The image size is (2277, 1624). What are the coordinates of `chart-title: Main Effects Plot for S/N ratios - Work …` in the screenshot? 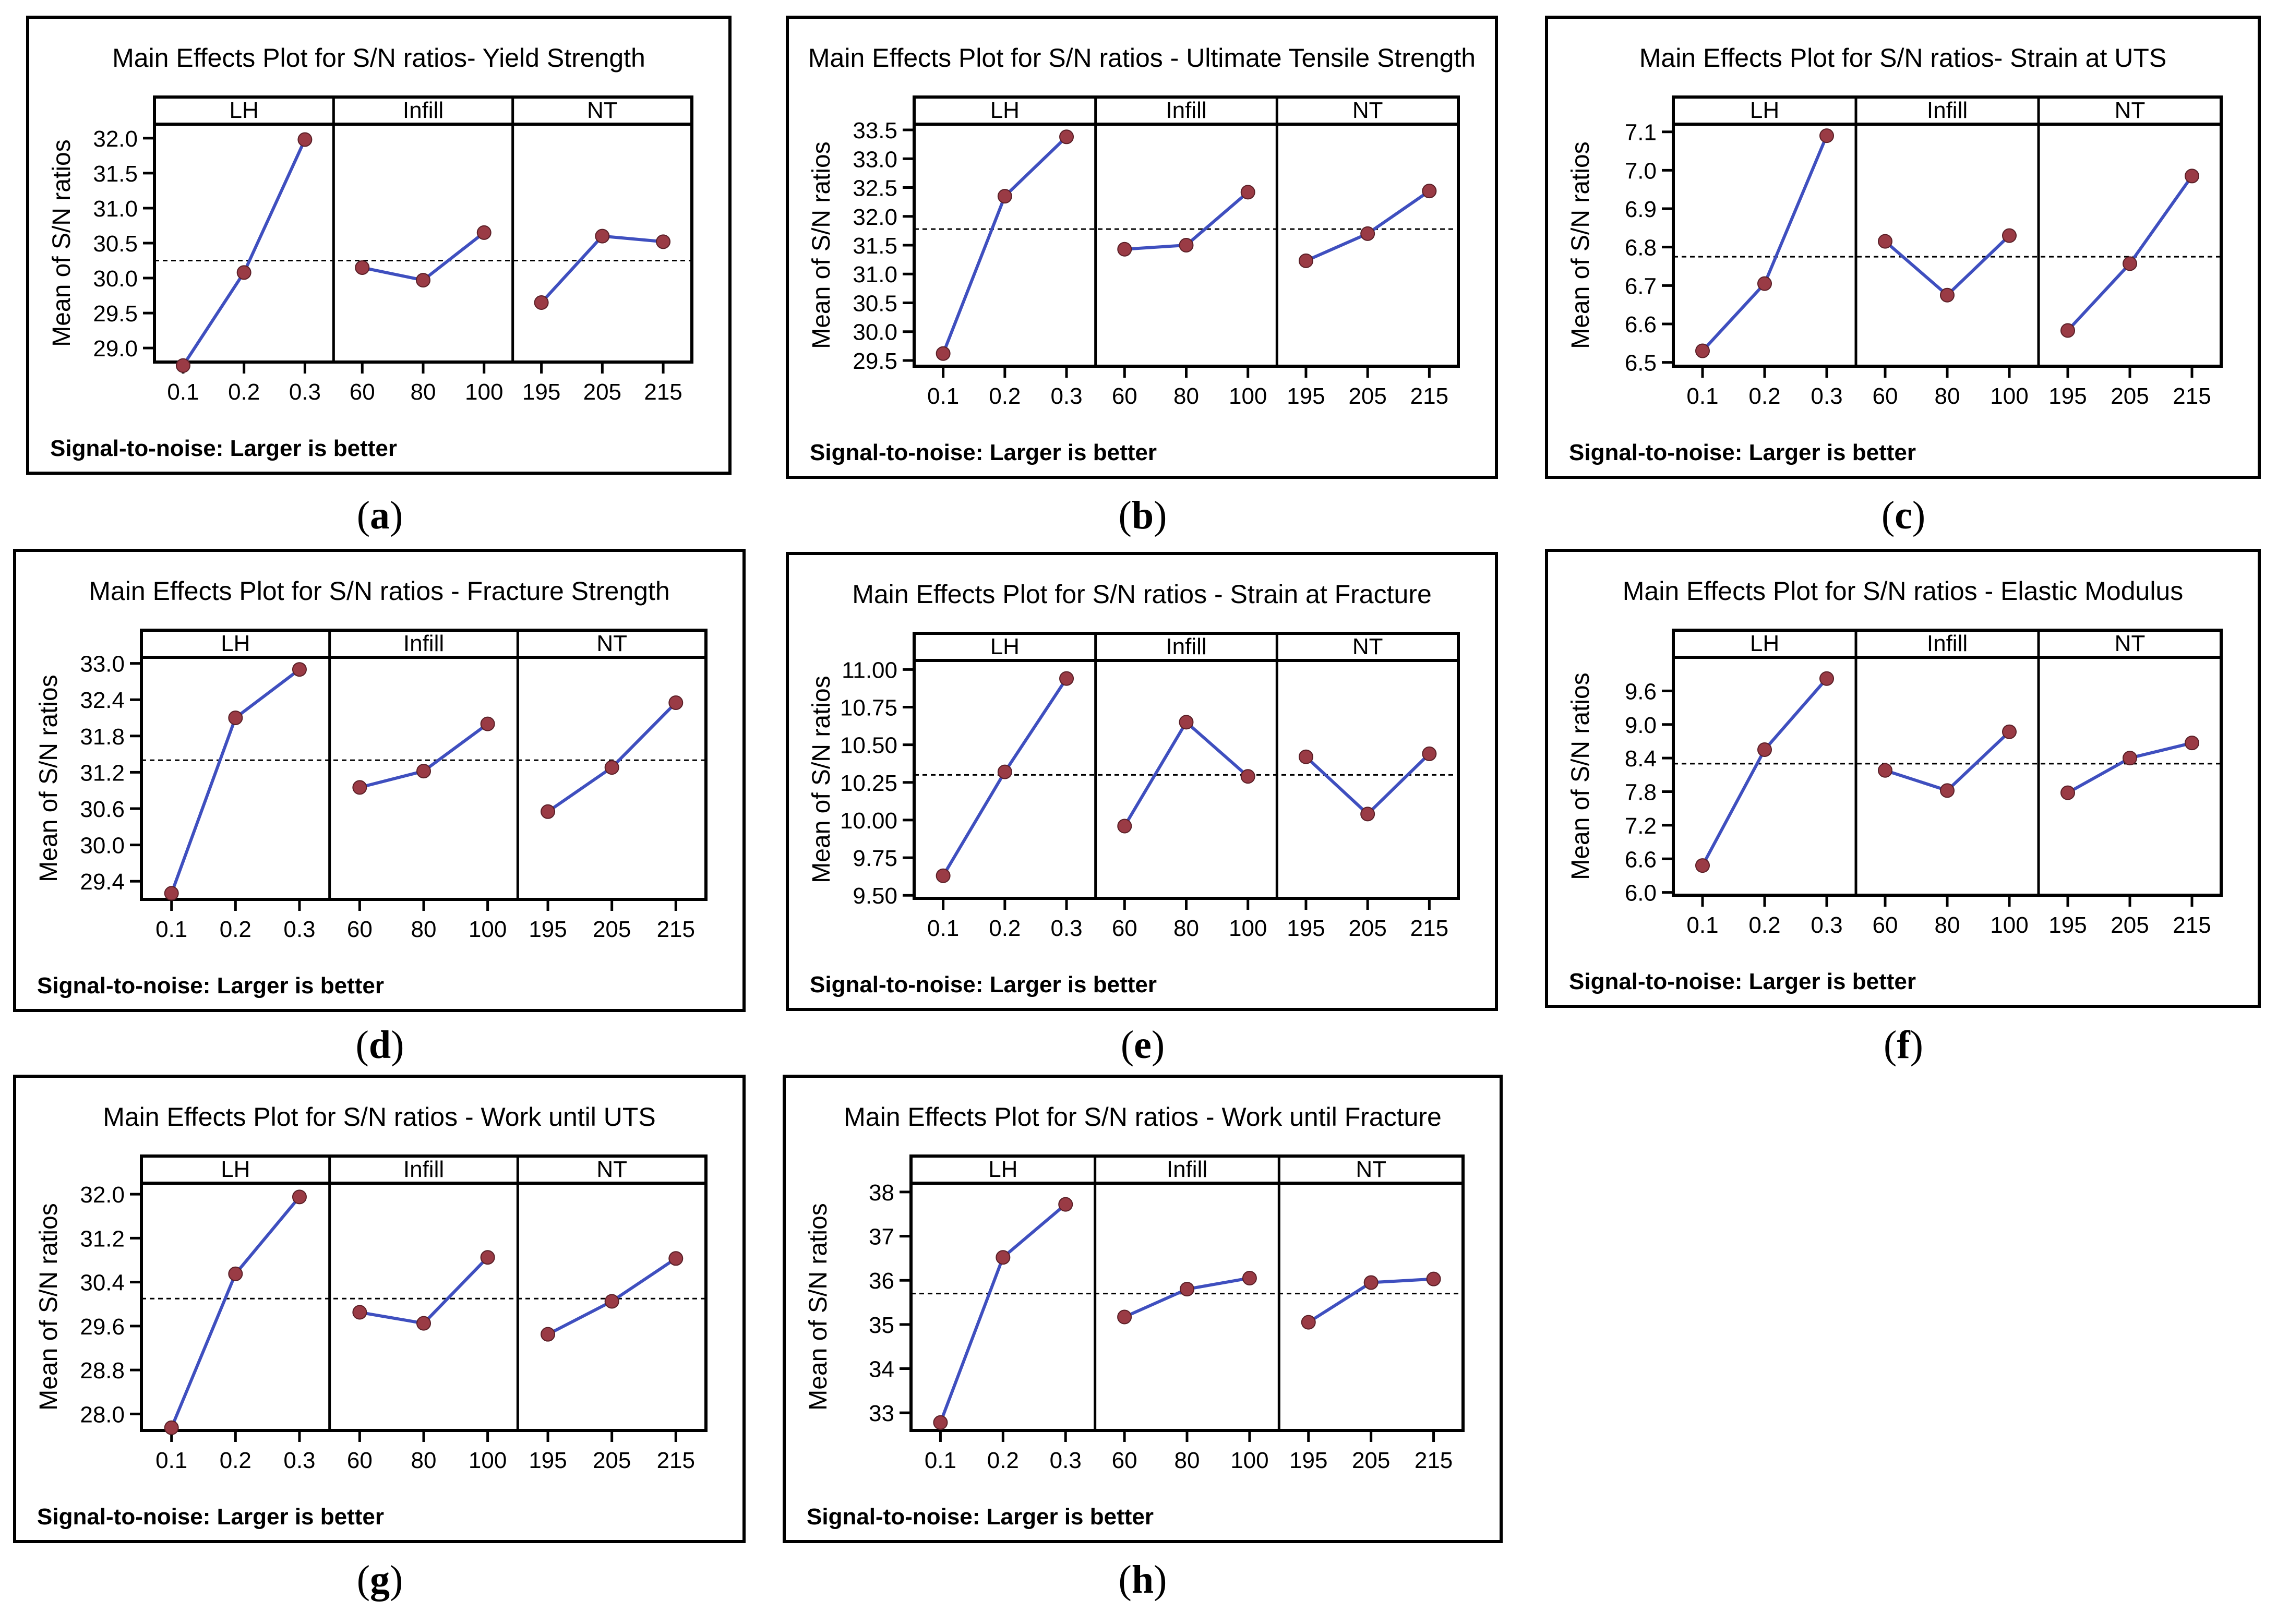 It's located at (1143, 1117).